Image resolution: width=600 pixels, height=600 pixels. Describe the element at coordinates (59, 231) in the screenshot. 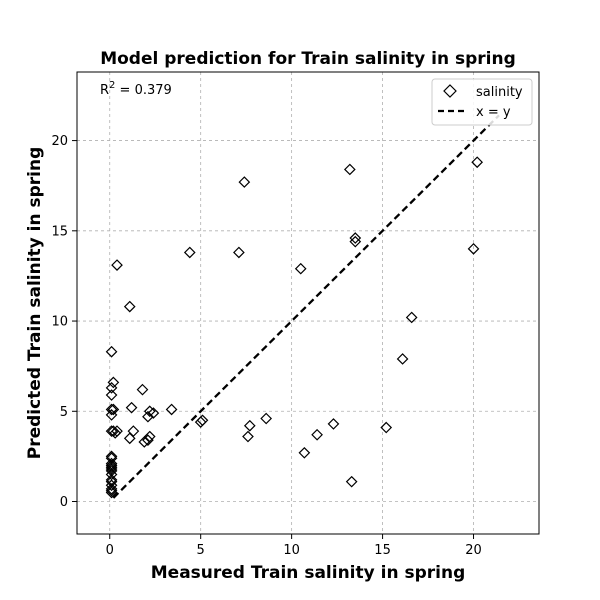

I see `y-tick-label: 15` at that location.